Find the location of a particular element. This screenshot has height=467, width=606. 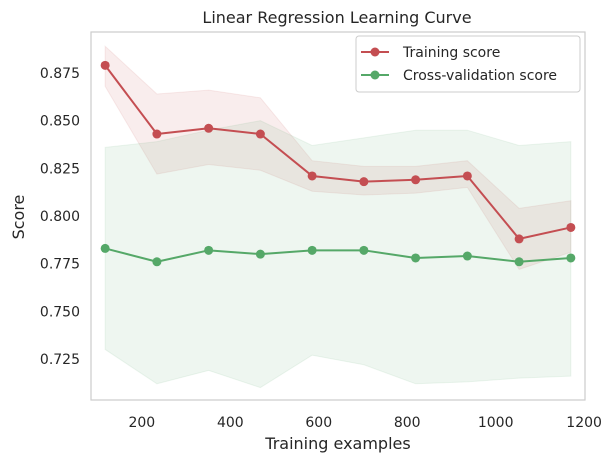

legend-label-cv: Cross-validation score is located at coordinates (480, 76).